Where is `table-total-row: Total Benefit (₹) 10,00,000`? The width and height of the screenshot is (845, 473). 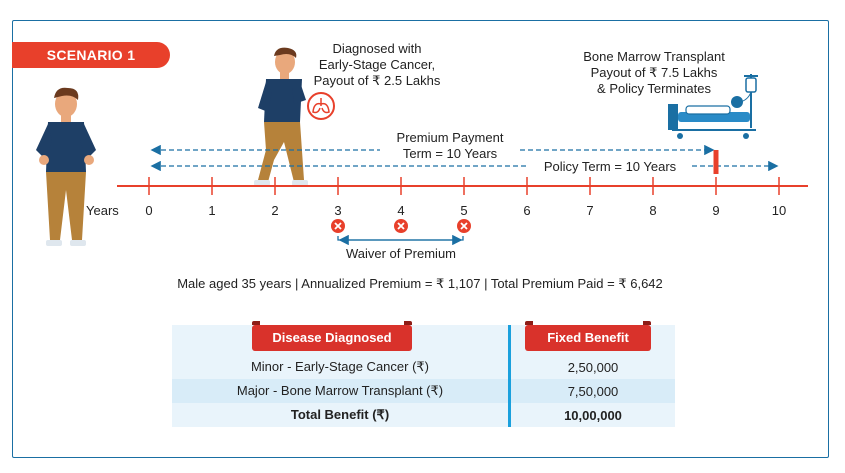 table-total-row: Total Benefit (₹) 10,00,000 is located at coordinates (423, 415).